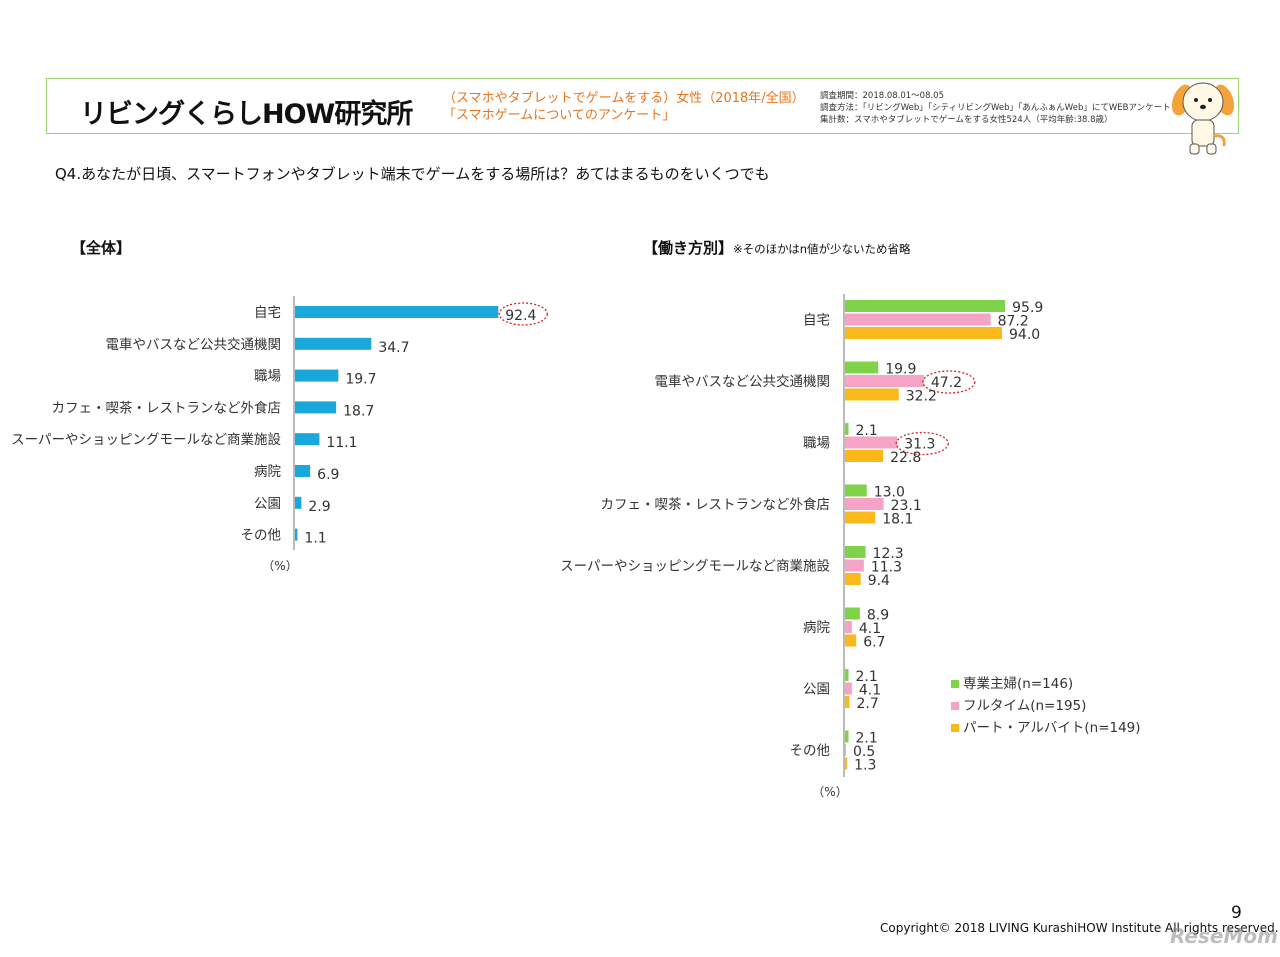 The height and width of the screenshot is (957, 1280). I want to click on left-value-label-1: 34.7, so click(393, 348).